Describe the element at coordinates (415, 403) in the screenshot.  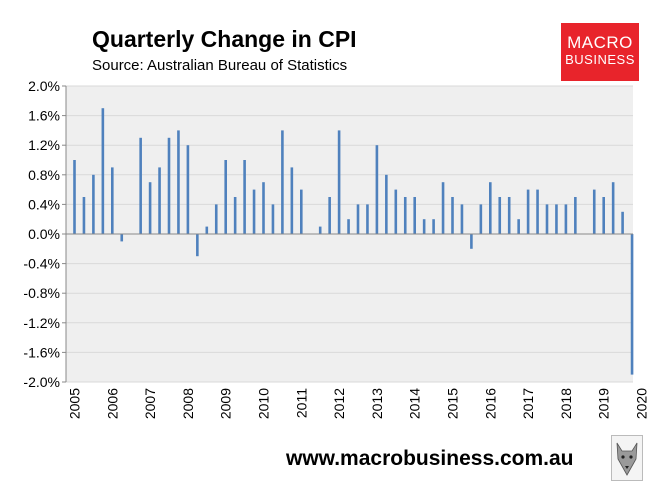
I see `x-tick-label: 2014` at that location.